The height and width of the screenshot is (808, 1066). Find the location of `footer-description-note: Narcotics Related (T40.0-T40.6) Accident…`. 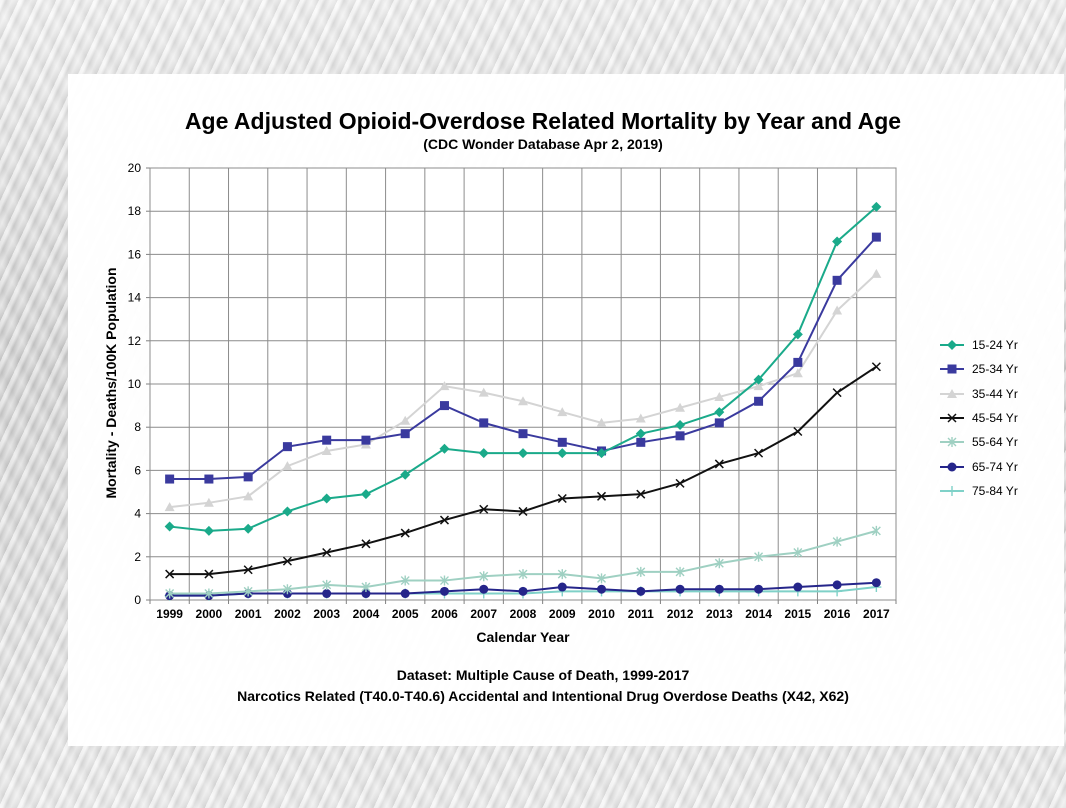

footer-description-note: Narcotics Related (T40.0-T40.6) Accident… is located at coordinates (543, 696).